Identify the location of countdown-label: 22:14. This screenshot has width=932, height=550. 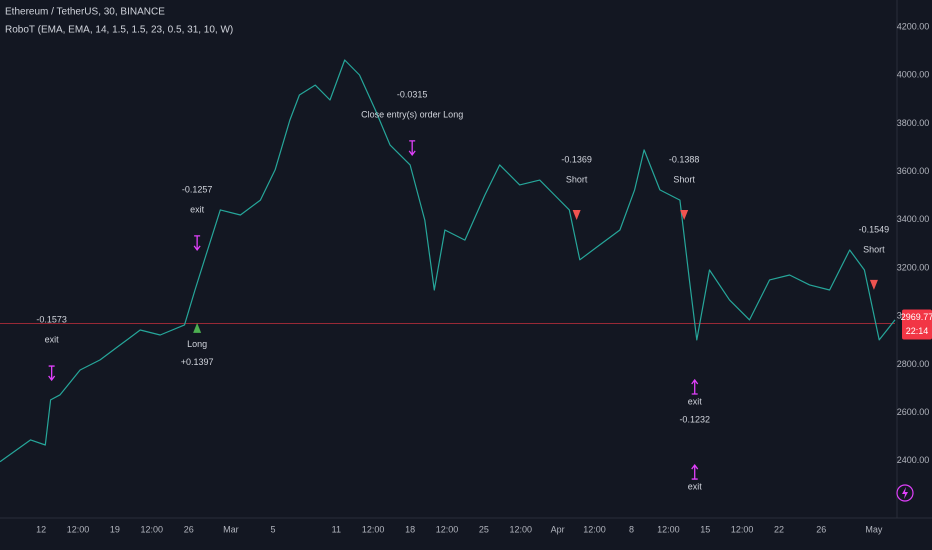
(917, 331).